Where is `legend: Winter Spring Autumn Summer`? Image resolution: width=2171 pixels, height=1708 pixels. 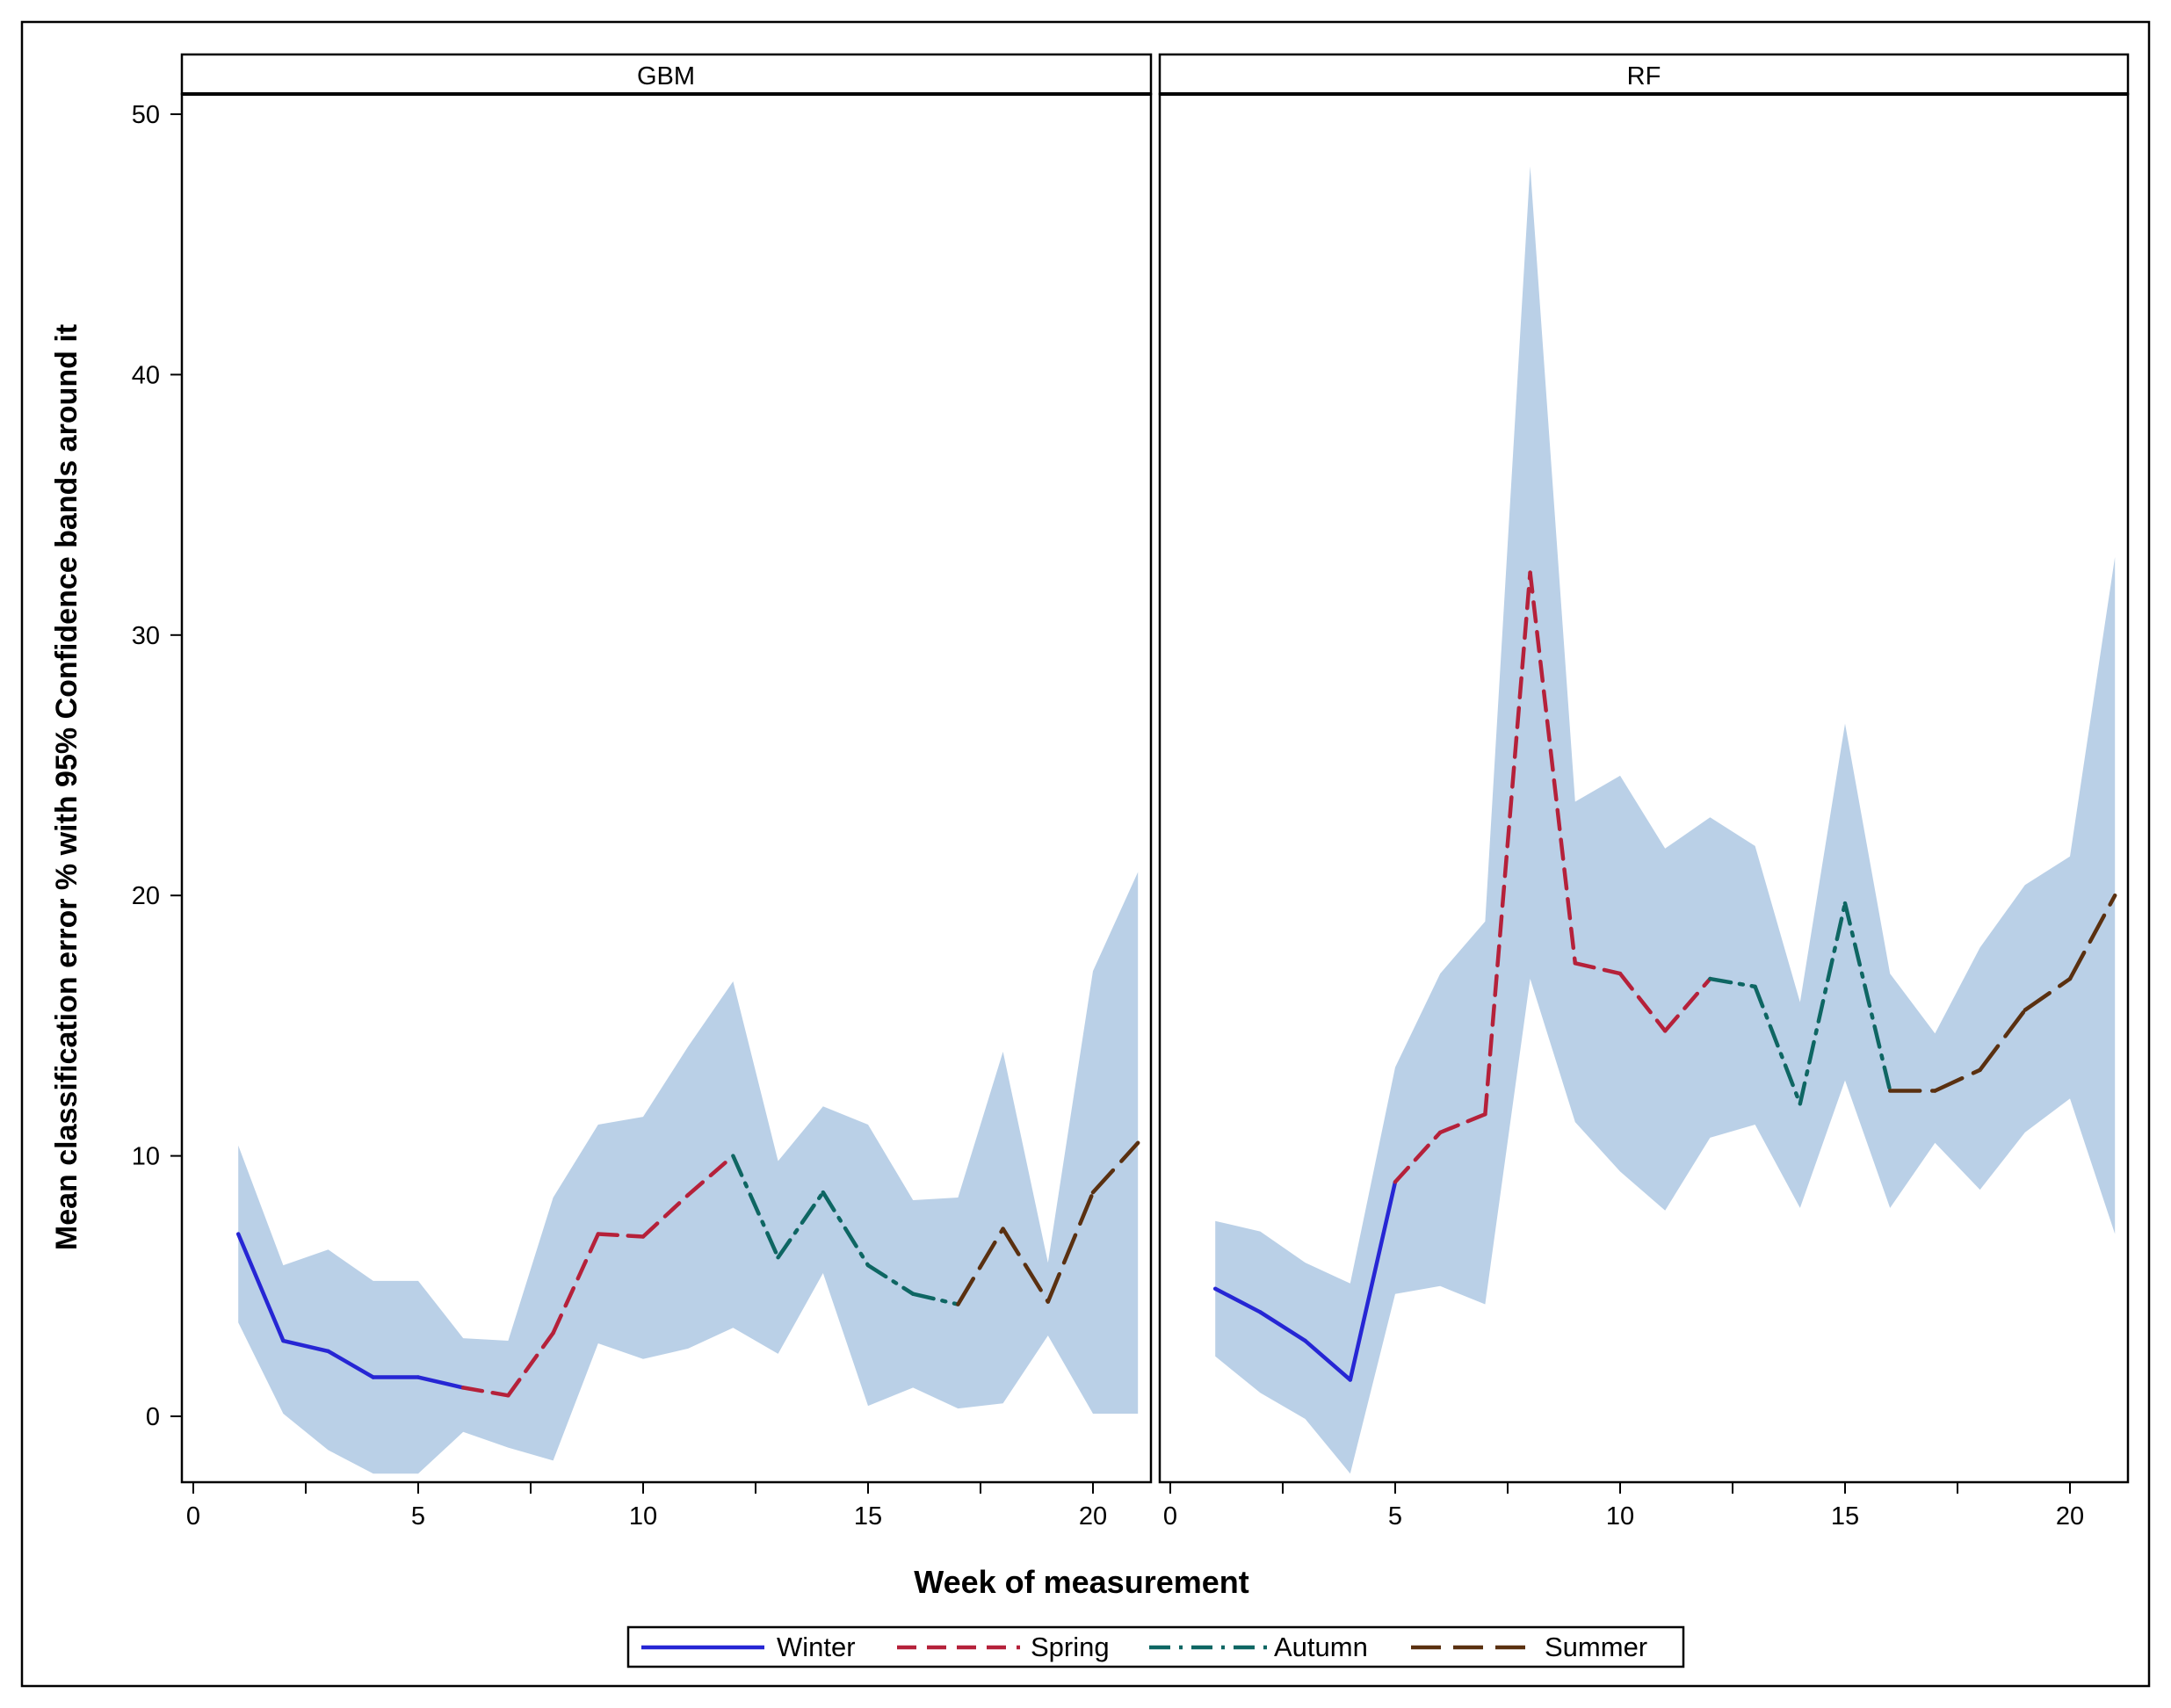 legend: Winter Spring Autumn Summer is located at coordinates (1155, 1646).